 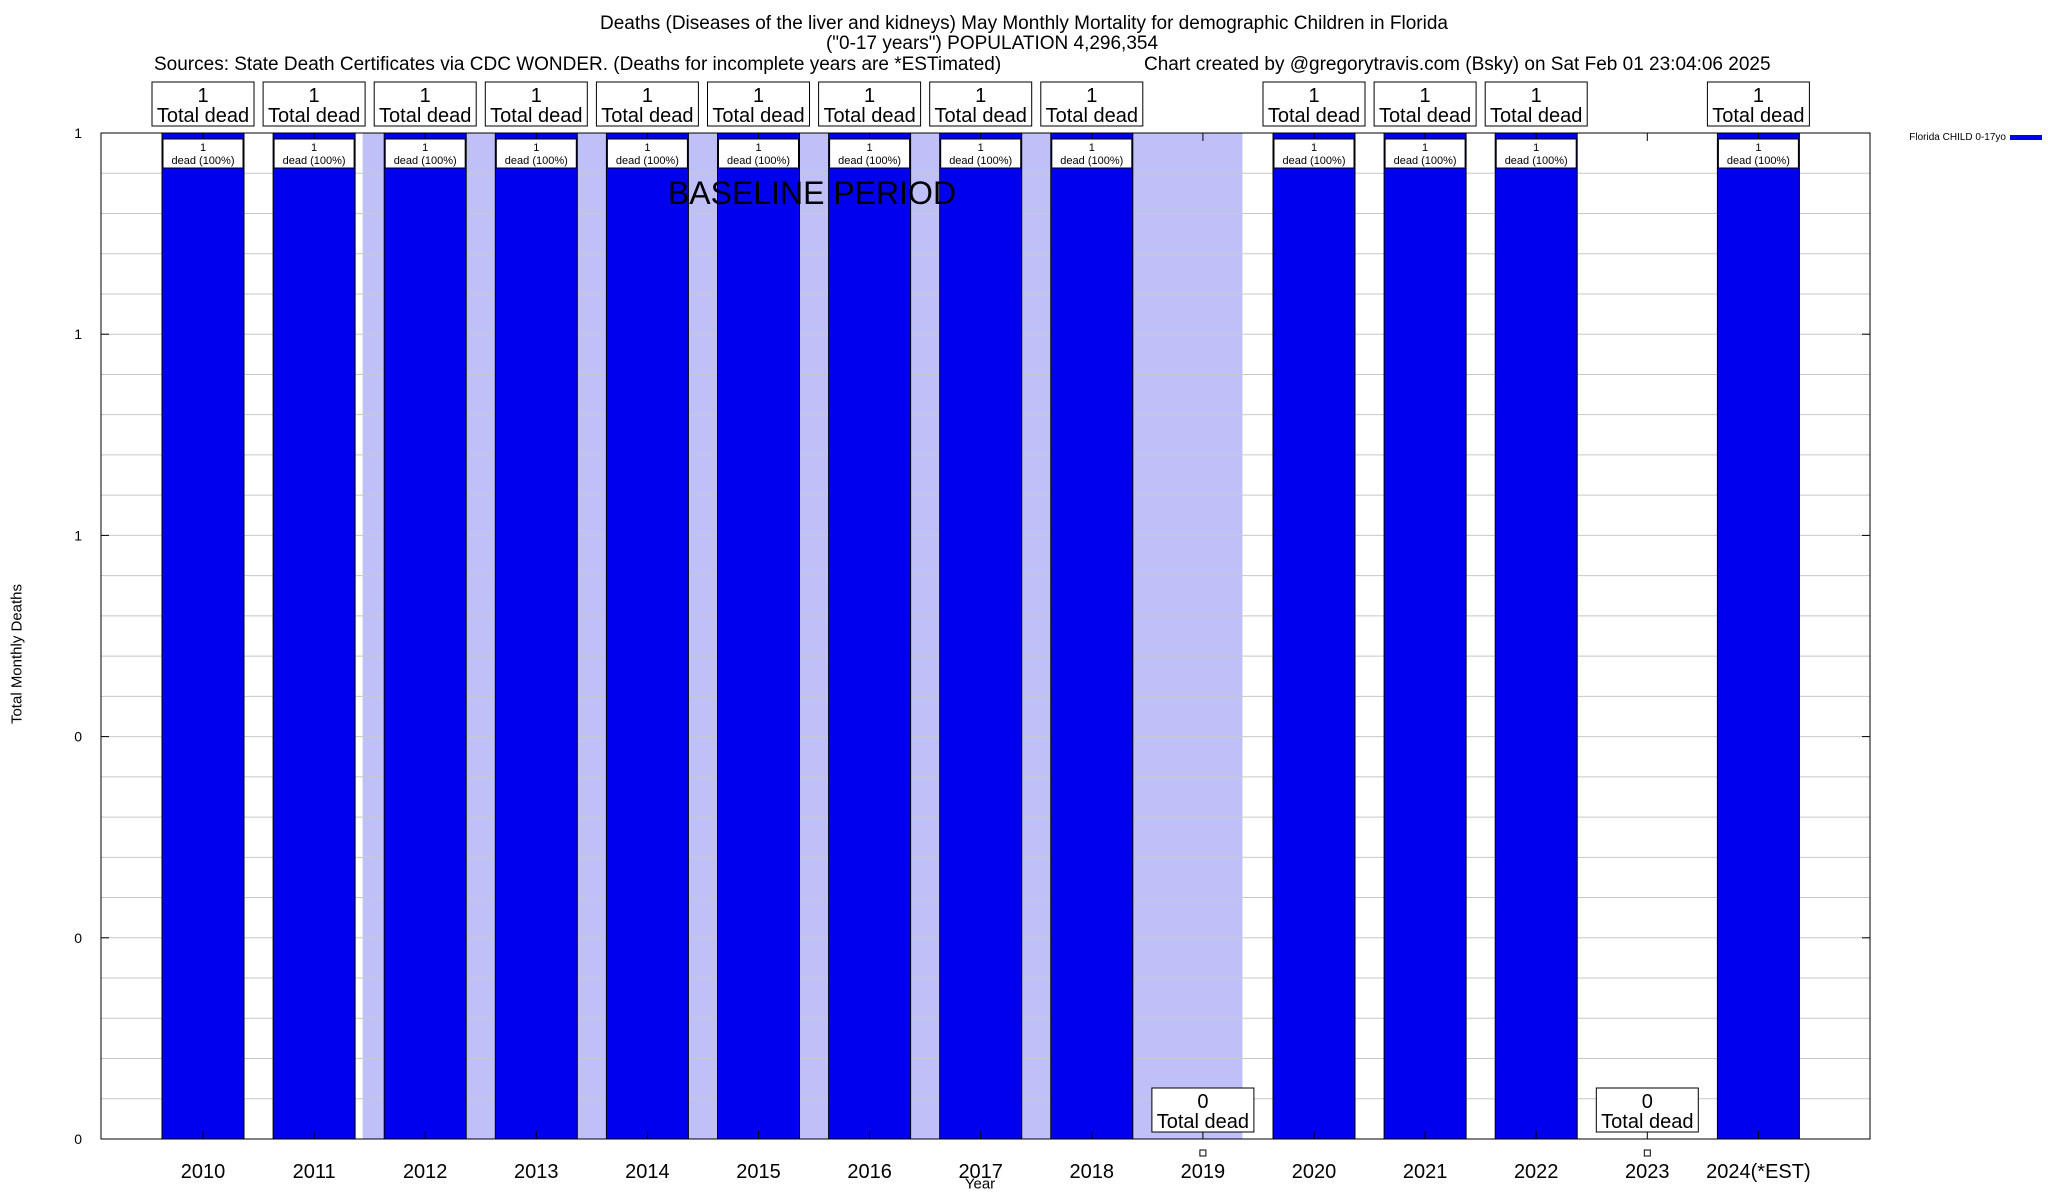 I want to click on x-tick-label: 2019, so click(x=1203, y=1172).